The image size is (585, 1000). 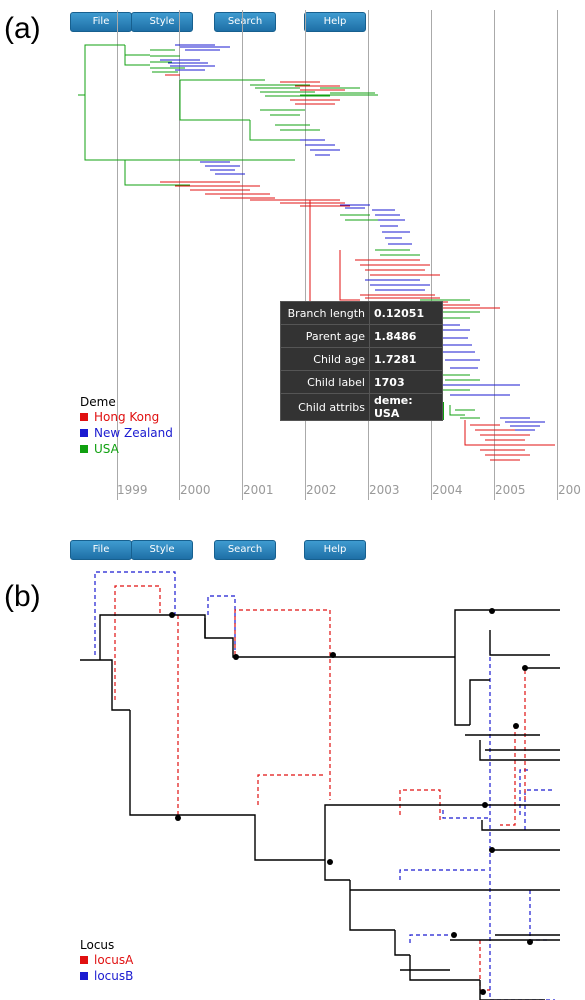 I want to click on tooltip-key: Branch length, so click(x=325, y=313).